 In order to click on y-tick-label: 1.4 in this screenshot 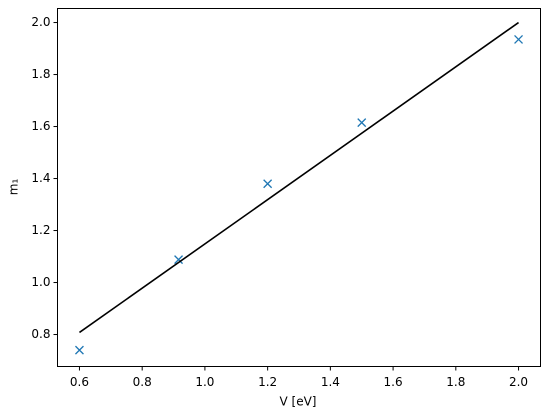, I will do `click(40, 178)`.